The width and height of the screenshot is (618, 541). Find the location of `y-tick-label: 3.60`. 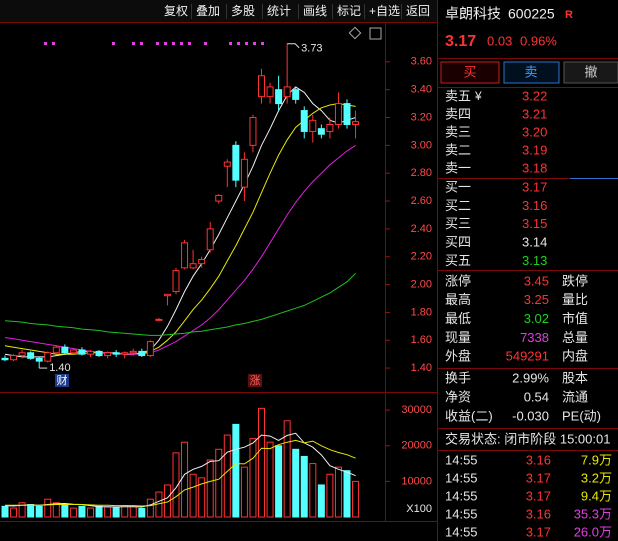

y-tick-label: 3.60 is located at coordinates (421, 62).